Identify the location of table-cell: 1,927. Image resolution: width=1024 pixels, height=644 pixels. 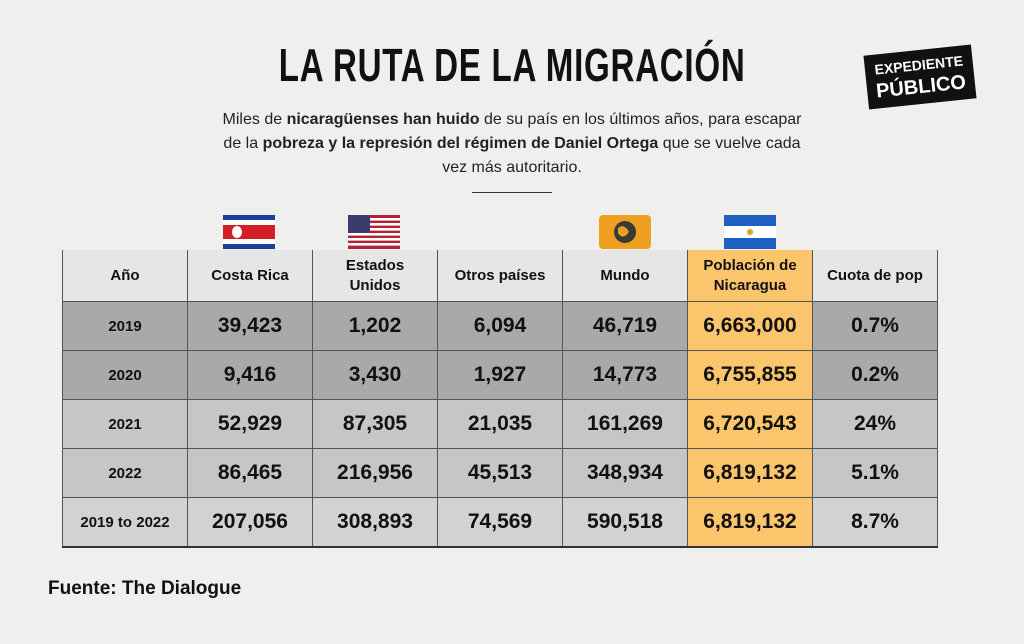
(500, 375).